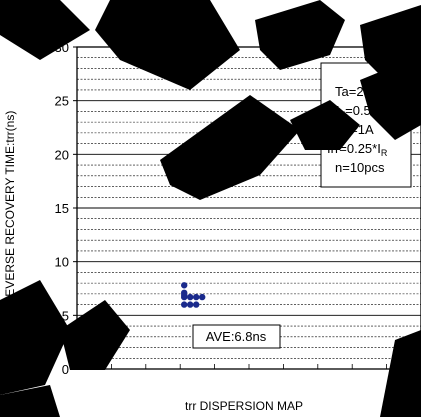 Image resolution: width=421 pixels, height=417 pixels. Describe the element at coordinates (357, 149) in the screenshot. I see `legend-irr: Irr=0.25*IR` at that location.